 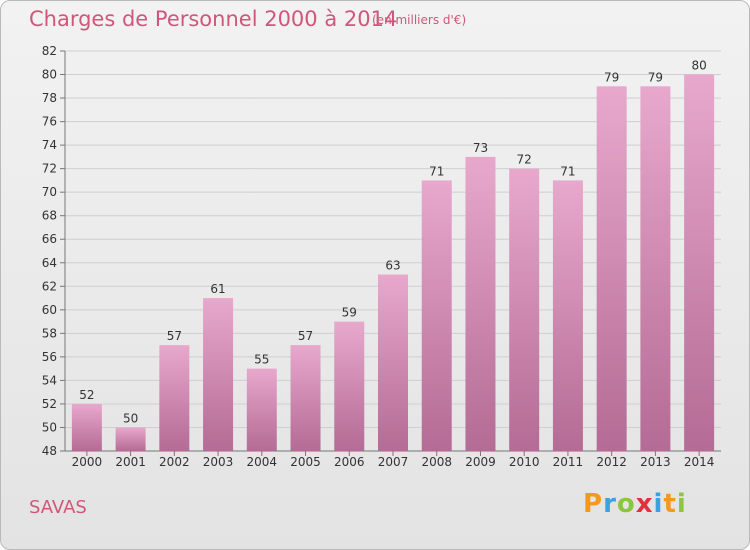 I want to click on y-tick-label: 60, so click(x=49, y=310).